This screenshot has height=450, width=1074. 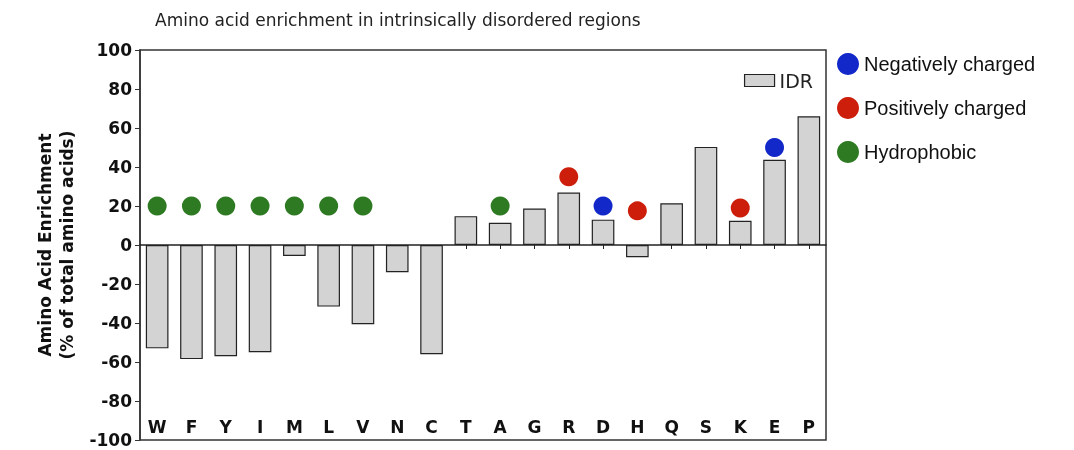 I want to click on x-tick-label: E, so click(x=774, y=426).